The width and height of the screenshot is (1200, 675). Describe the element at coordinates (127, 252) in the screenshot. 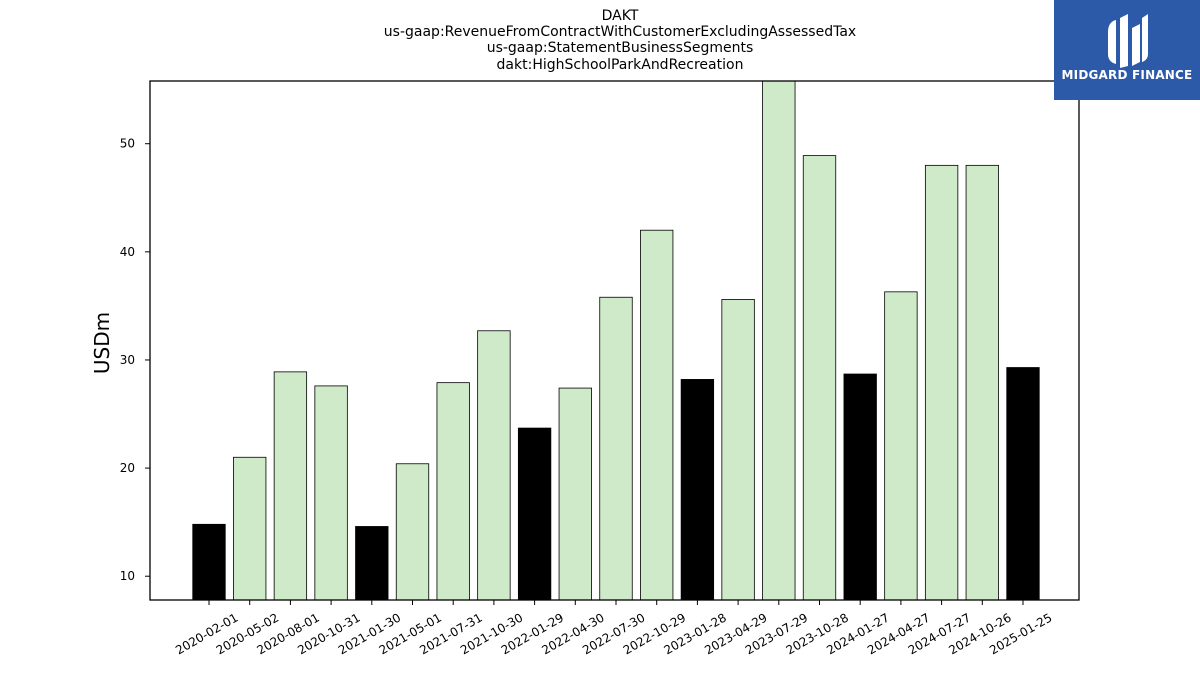

I see `y-tick-label: 40` at that location.